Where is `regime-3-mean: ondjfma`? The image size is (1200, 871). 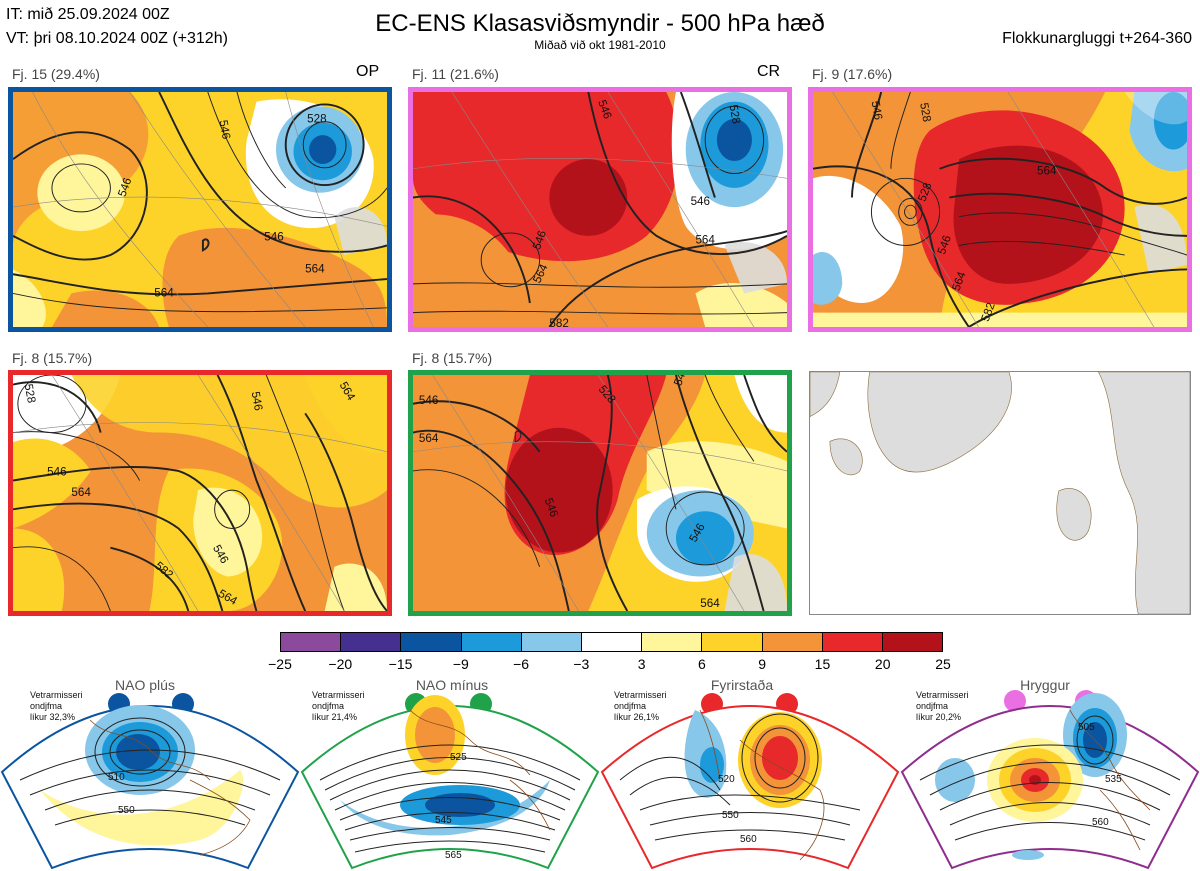
regime-3-mean: ondjfma is located at coordinates (630, 706).